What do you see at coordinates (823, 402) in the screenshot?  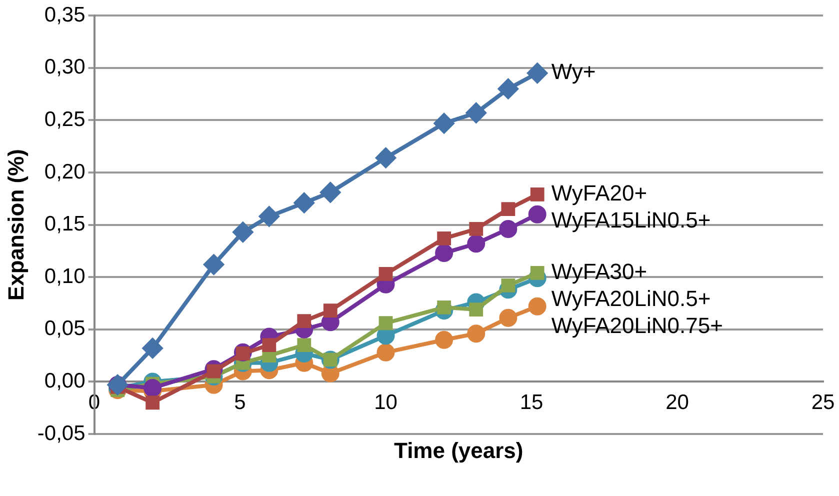 I see `x-tick-label: 25` at bounding box center [823, 402].